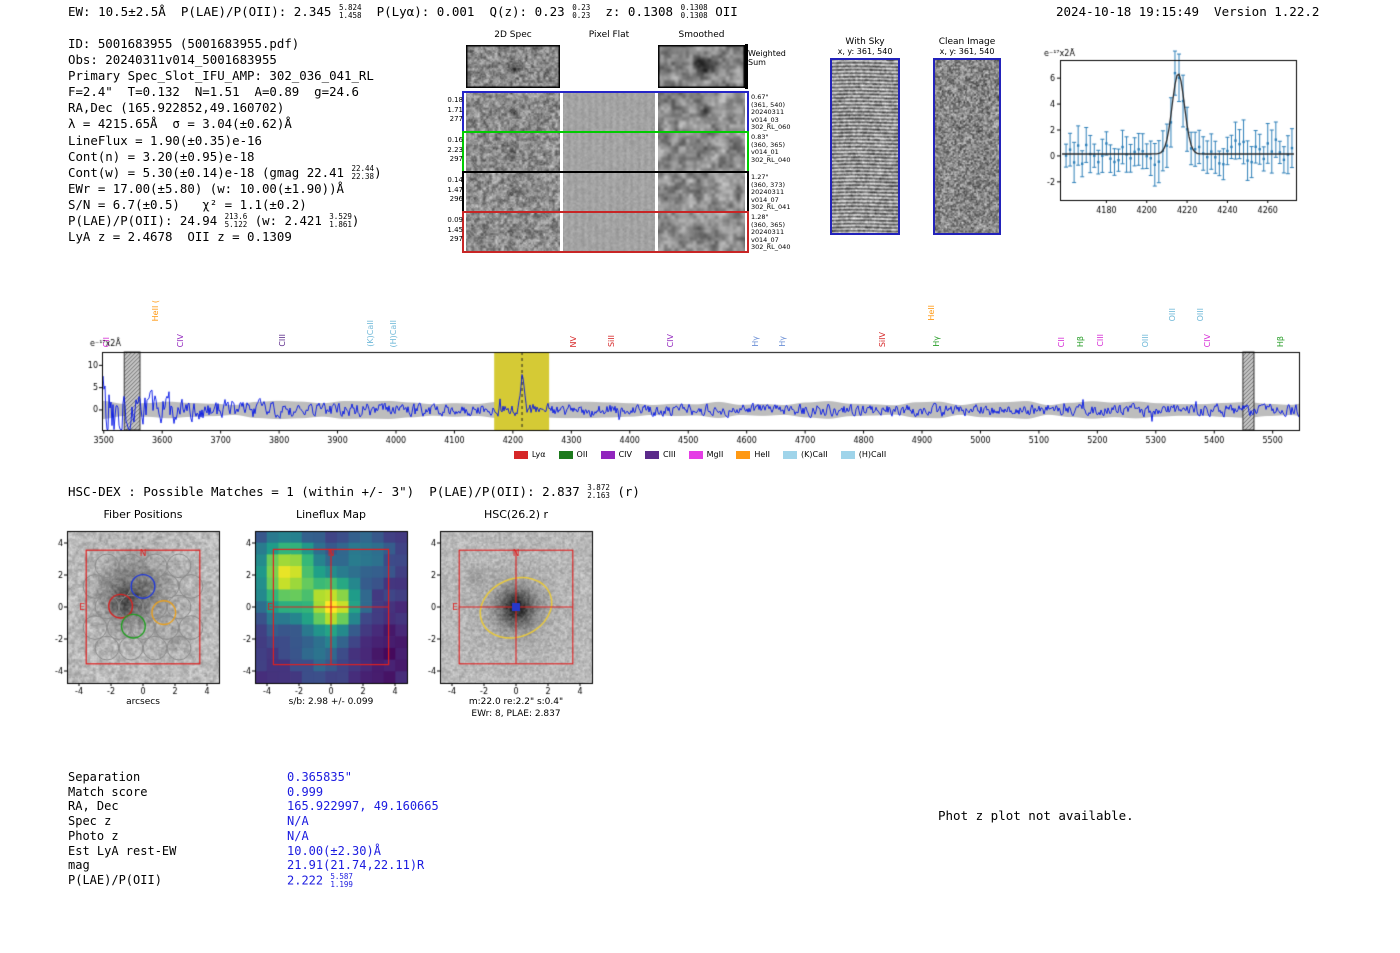 Image resolution: width=1400 pixels, height=953 pixels. What do you see at coordinates (771, 148) in the screenshot?
I see `row-annotation-1: 0.83" (360, 365) v014_01 302_RL_040` at bounding box center [771, 148].